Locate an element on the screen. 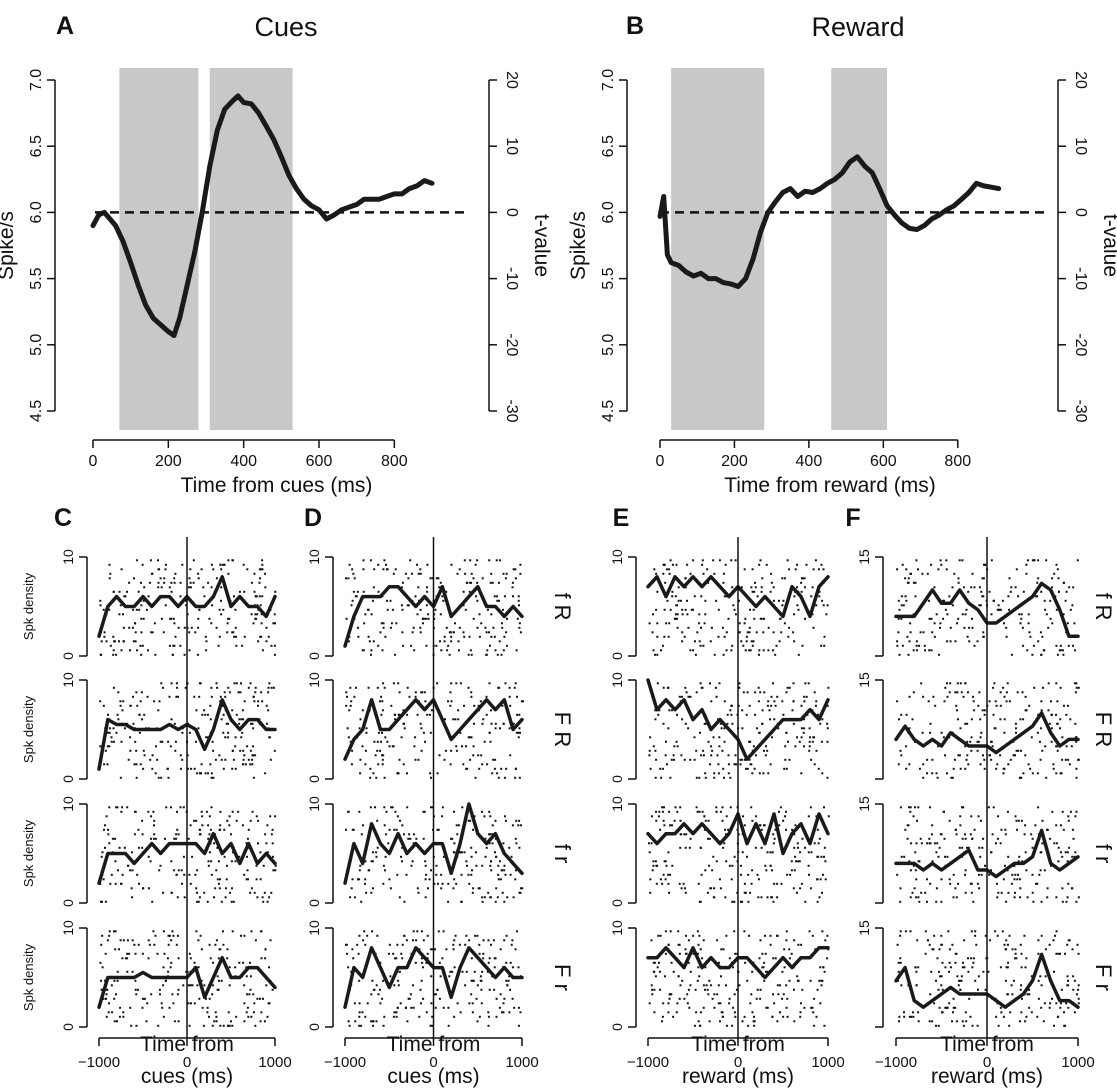 This screenshot has height=1089, width=1117. y-tick-label: 0 is located at coordinates (617, 656).